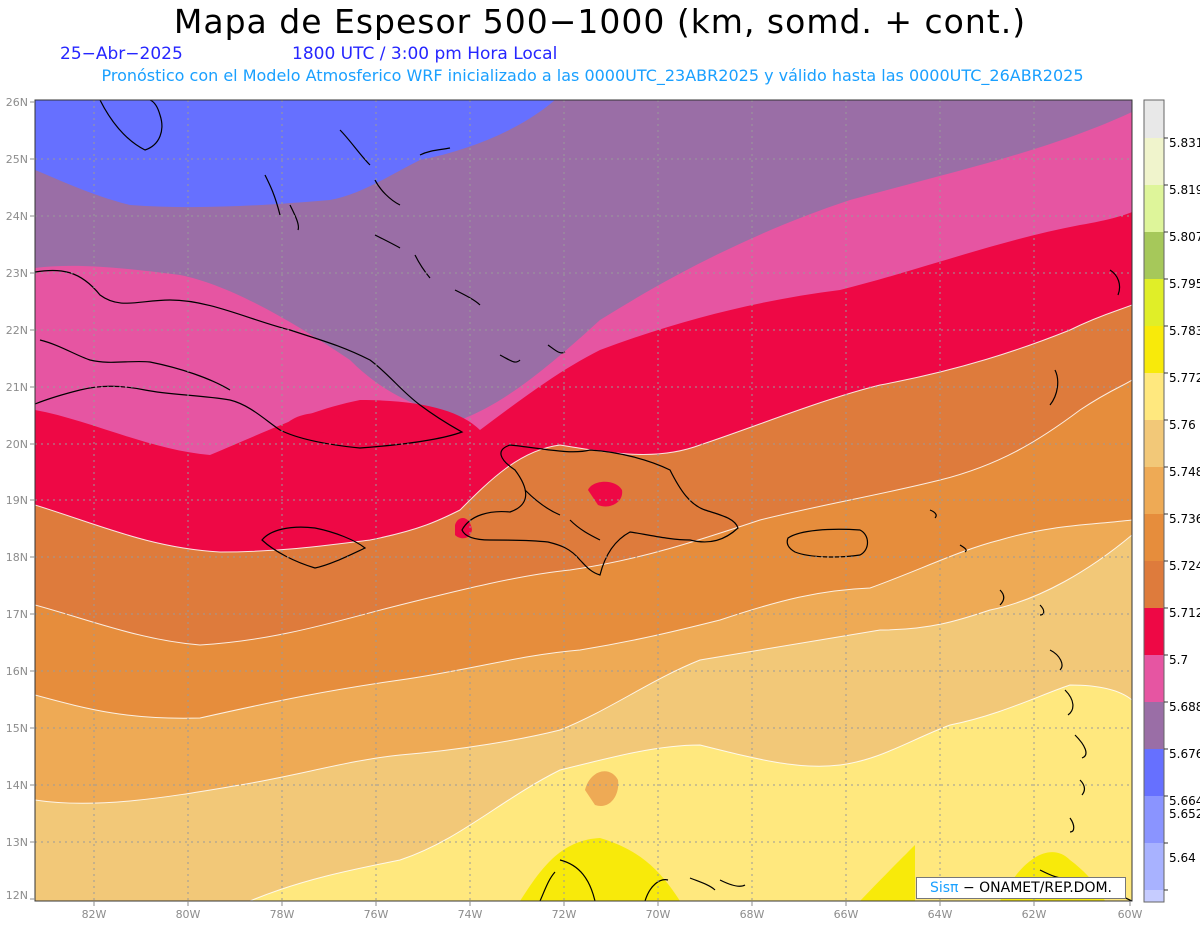  What do you see at coordinates (1184, 566) in the screenshot?
I see `colorbar-label-9: 5.724` at bounding box center [1184, 566].